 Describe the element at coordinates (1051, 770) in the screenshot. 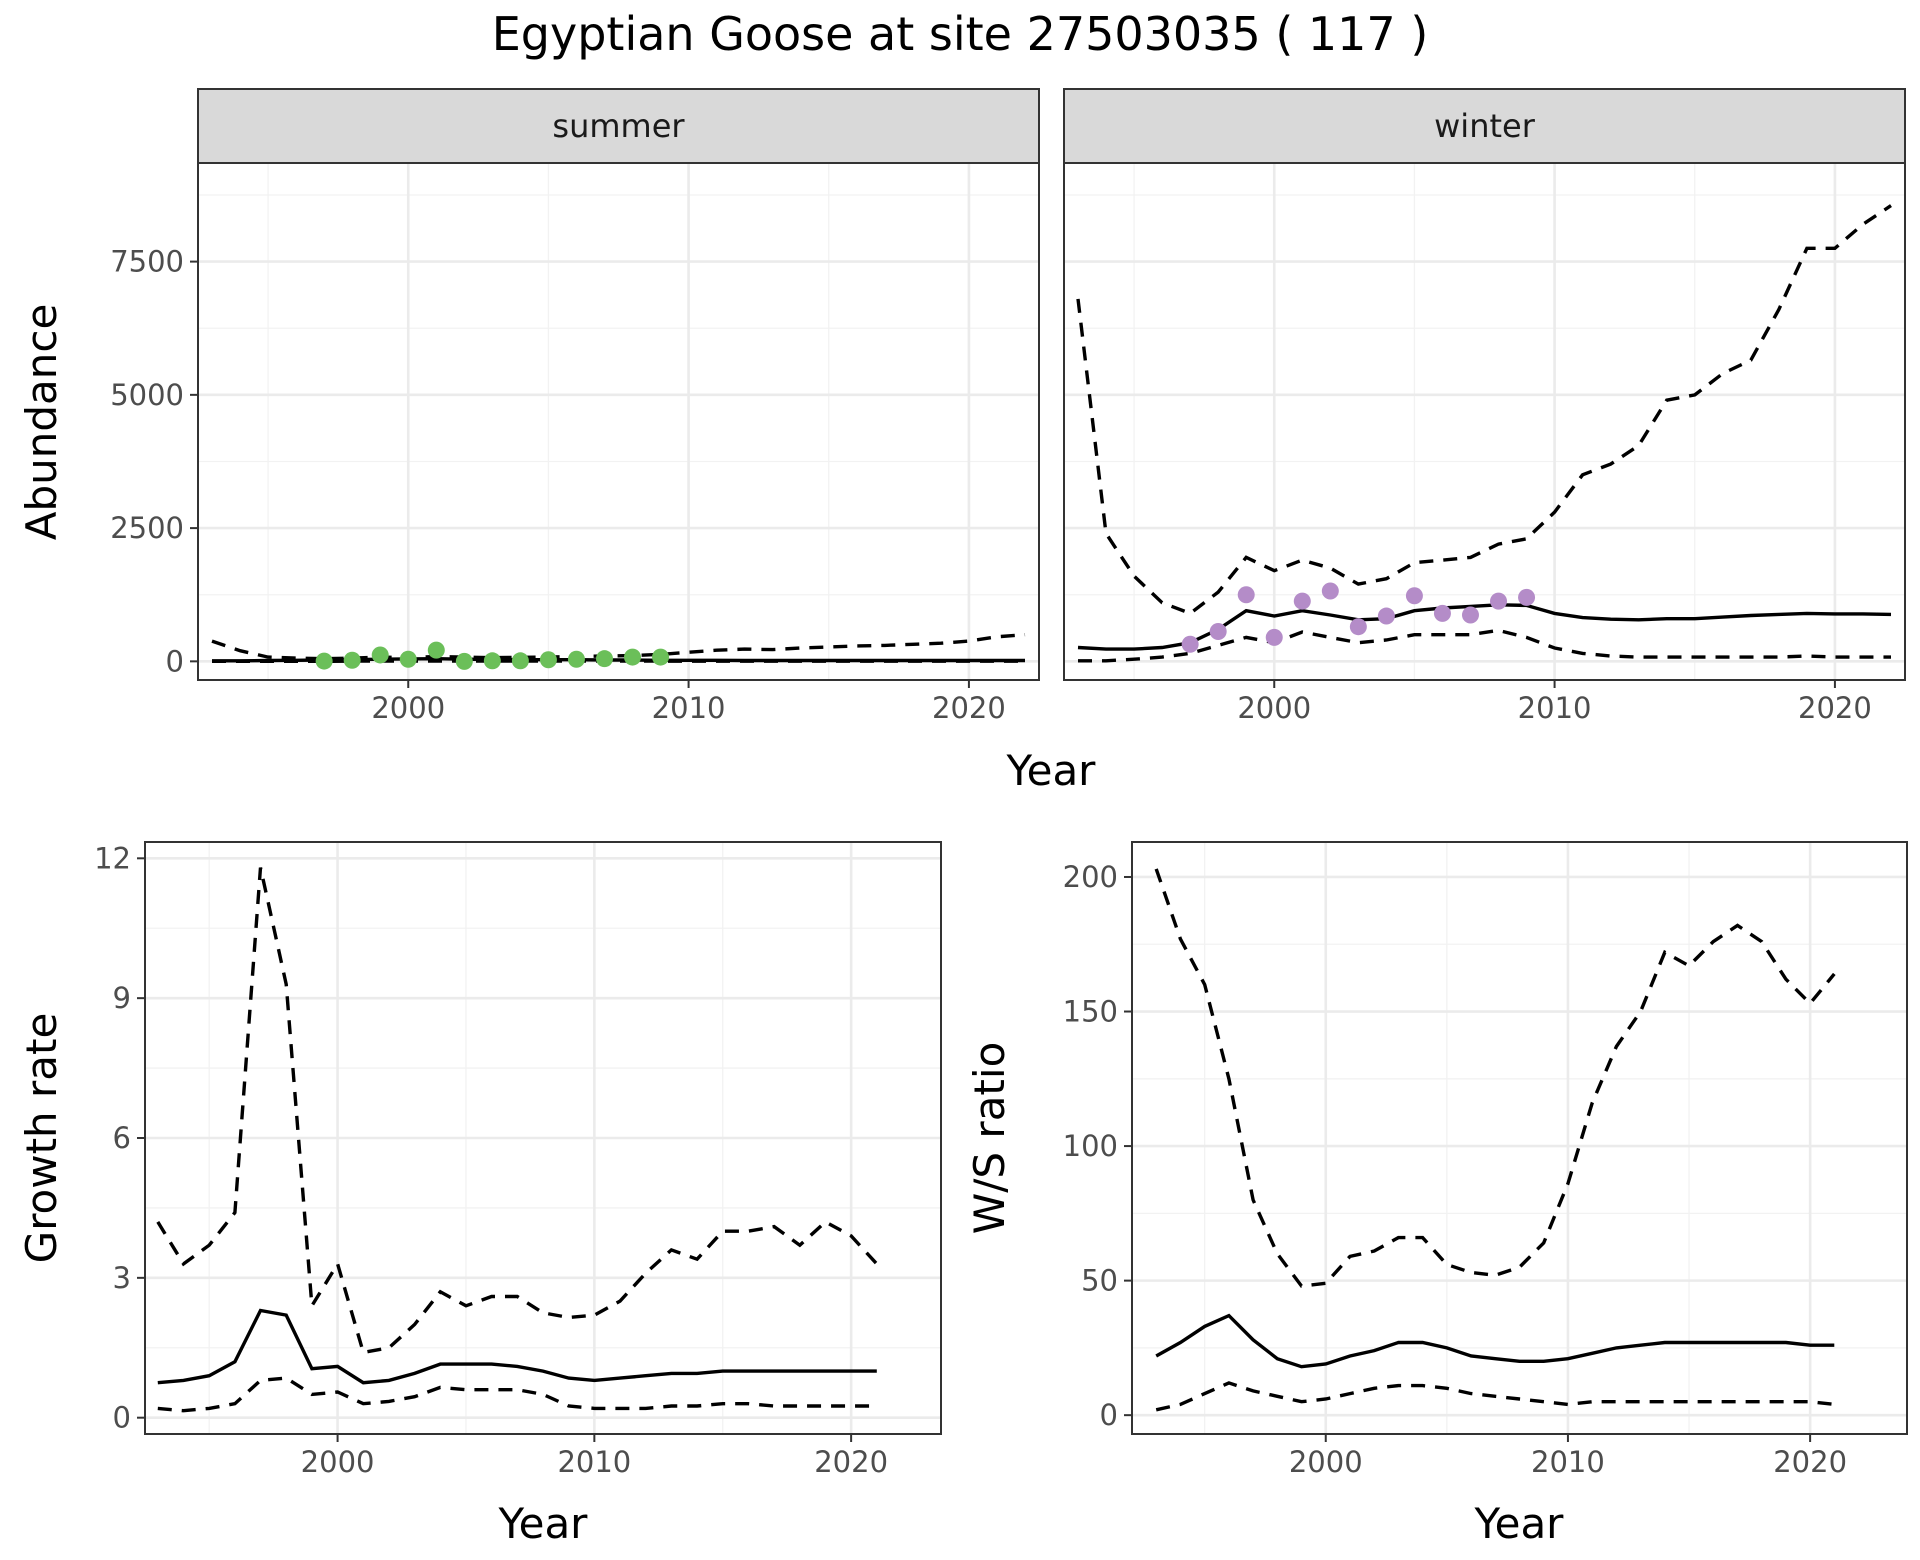

I see `x-axis-title-top: Year` at that location.